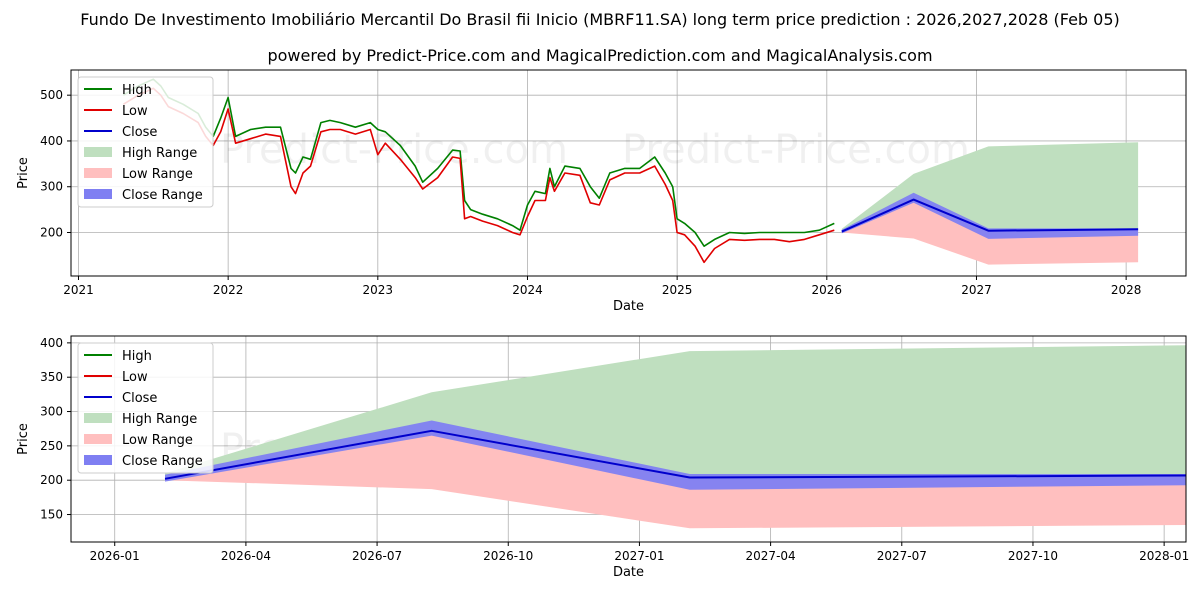 This screenshot has height=600, width=1200. I want to click on x-tick-label: 2026, so click(827, 290).